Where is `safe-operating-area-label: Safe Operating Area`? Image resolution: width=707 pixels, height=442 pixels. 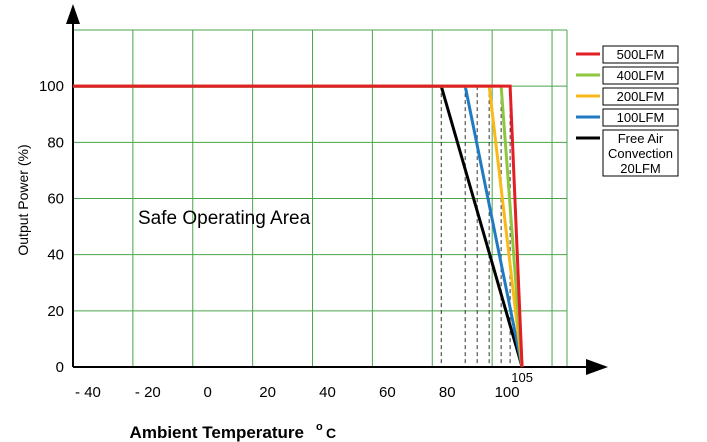 safe-operating-area-label: Safe Operating Area is located at coordinates (224, 218).